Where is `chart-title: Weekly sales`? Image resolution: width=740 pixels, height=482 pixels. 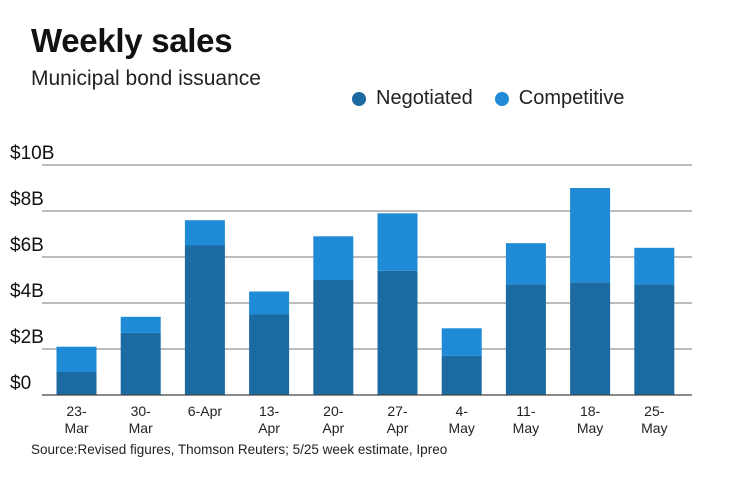 chart-title: Weekly sales is located at coordinates (132, 40).